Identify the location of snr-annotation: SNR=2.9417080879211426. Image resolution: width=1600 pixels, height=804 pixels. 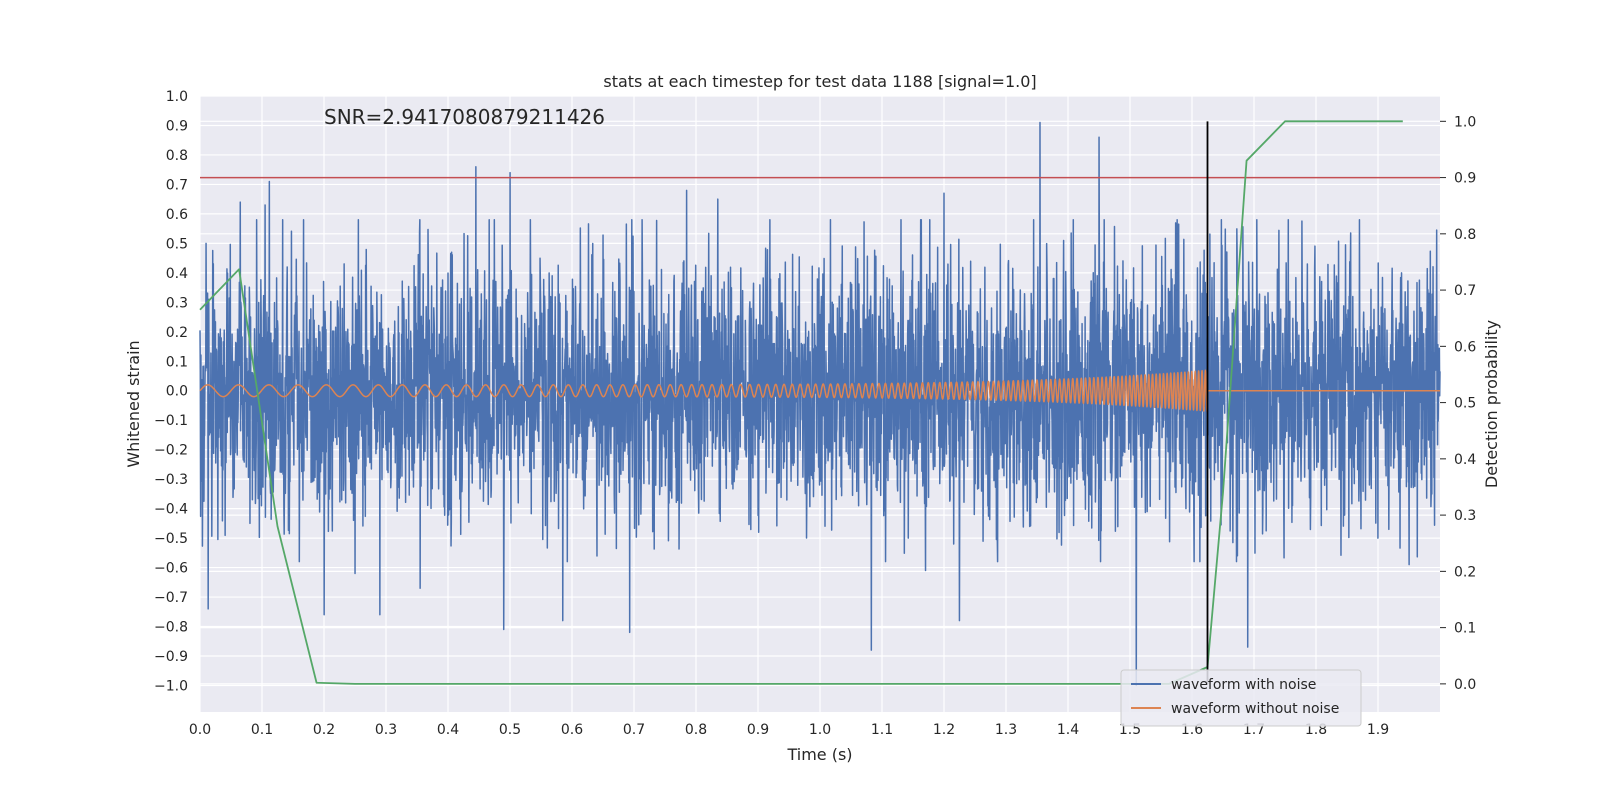
(464, 117).